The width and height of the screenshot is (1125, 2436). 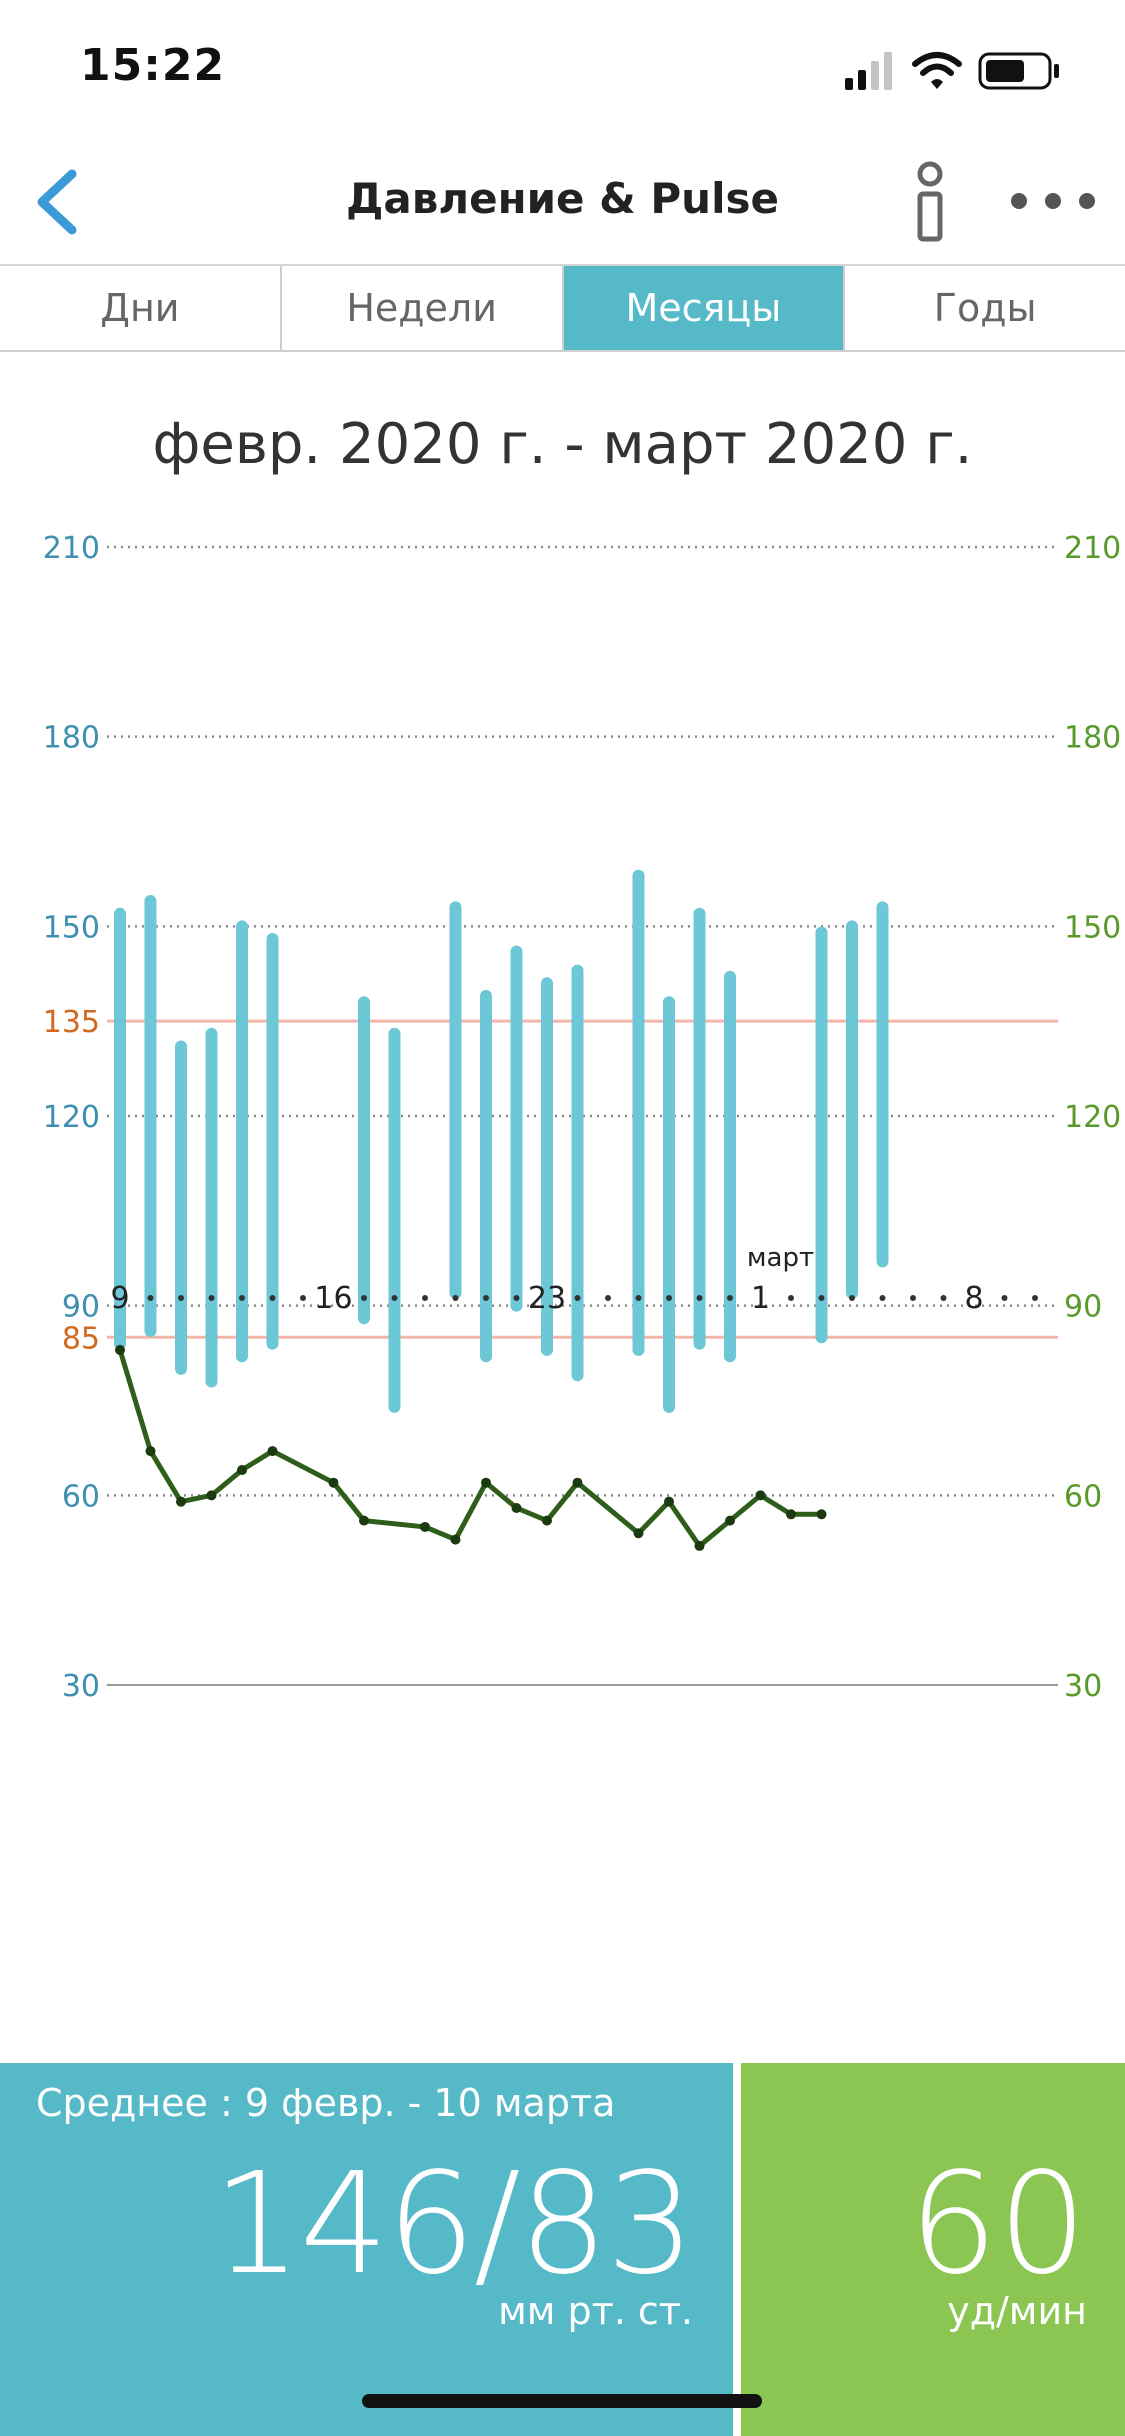 What do you see at coordinates (595, 2311) in the screenshot?
I see `average-pressure-unit: мм рт. ст.` at bounding box center [595, 2311].